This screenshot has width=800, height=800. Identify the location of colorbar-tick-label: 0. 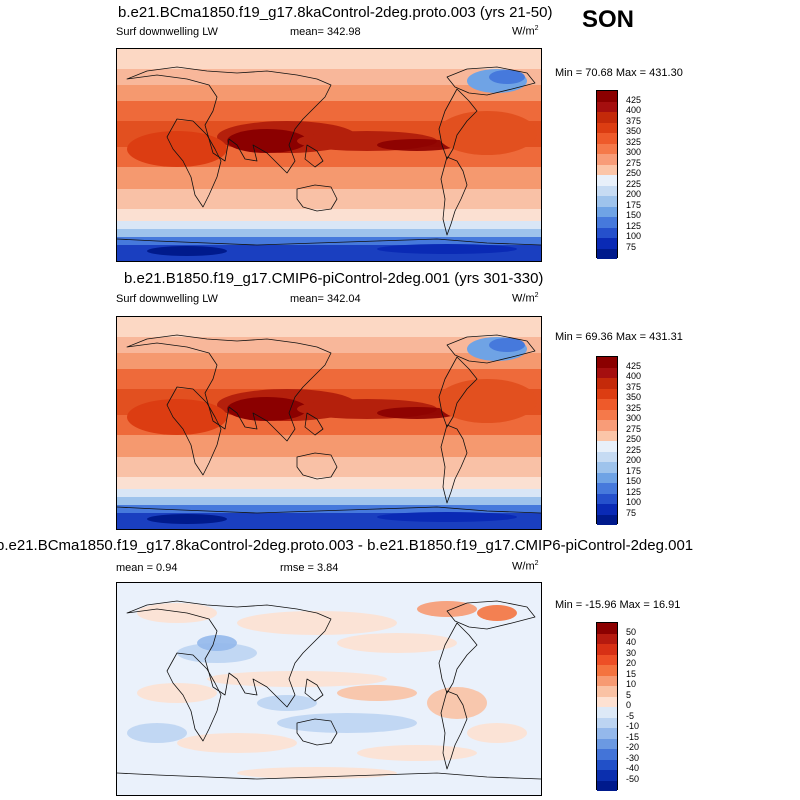
(629, 705).